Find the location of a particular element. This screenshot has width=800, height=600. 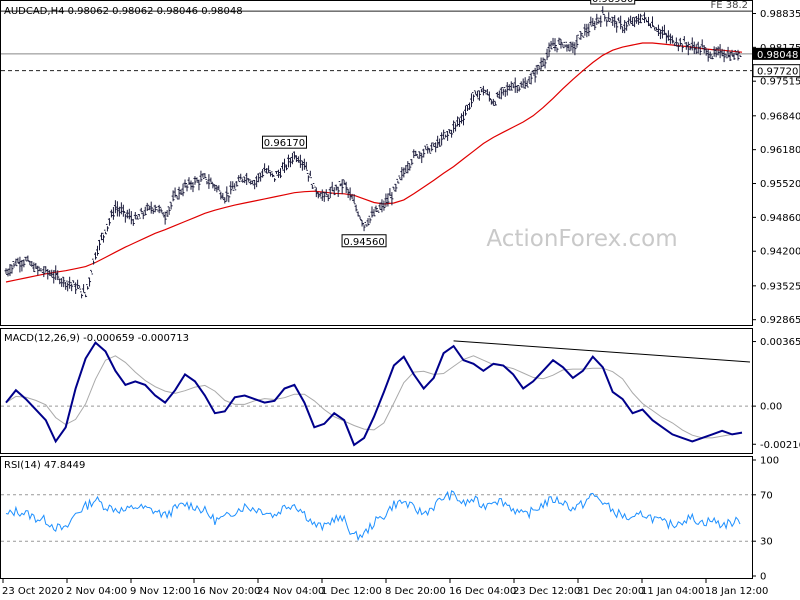

rsi-tick-label: 70 is located at coordinates (766, 495).